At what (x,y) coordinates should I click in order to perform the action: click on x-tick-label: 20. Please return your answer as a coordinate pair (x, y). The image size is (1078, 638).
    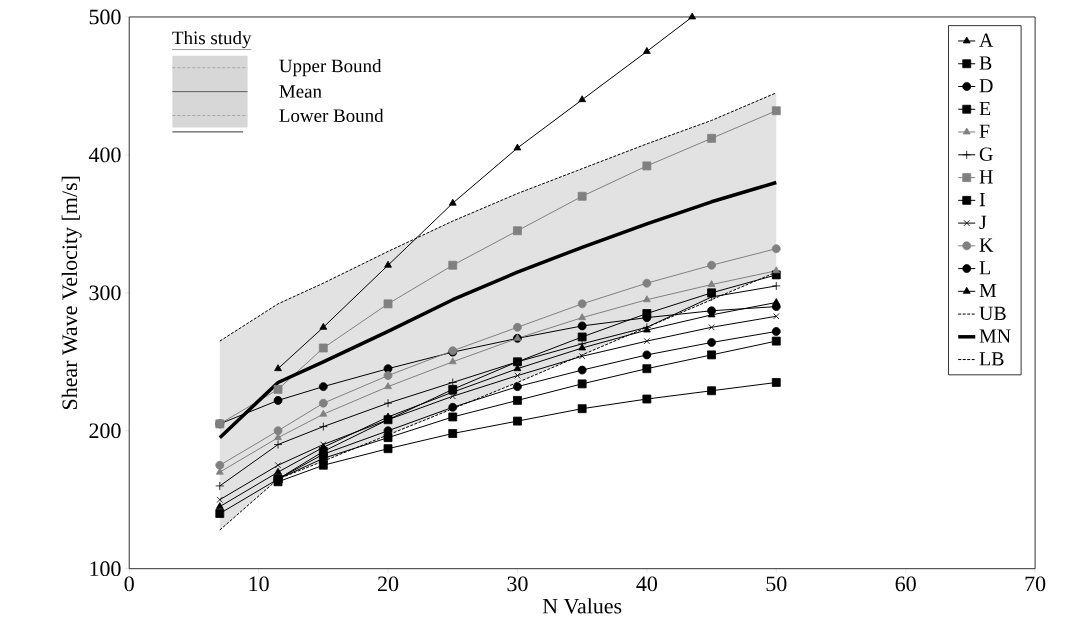
    Looking at the image, I should click on (388, 584).